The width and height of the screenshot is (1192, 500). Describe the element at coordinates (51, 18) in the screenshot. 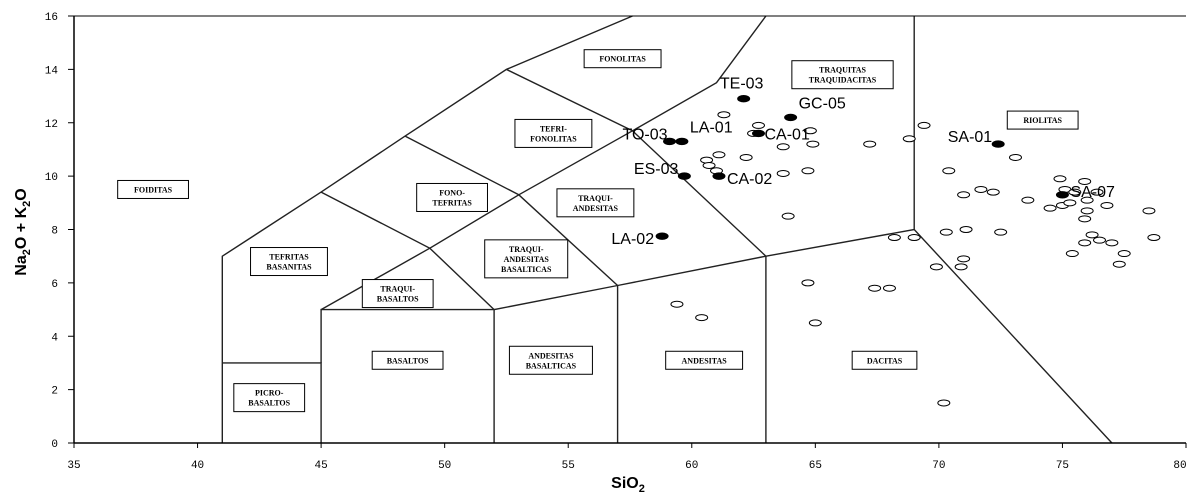

I see `y-tick-label: 16` at that location.